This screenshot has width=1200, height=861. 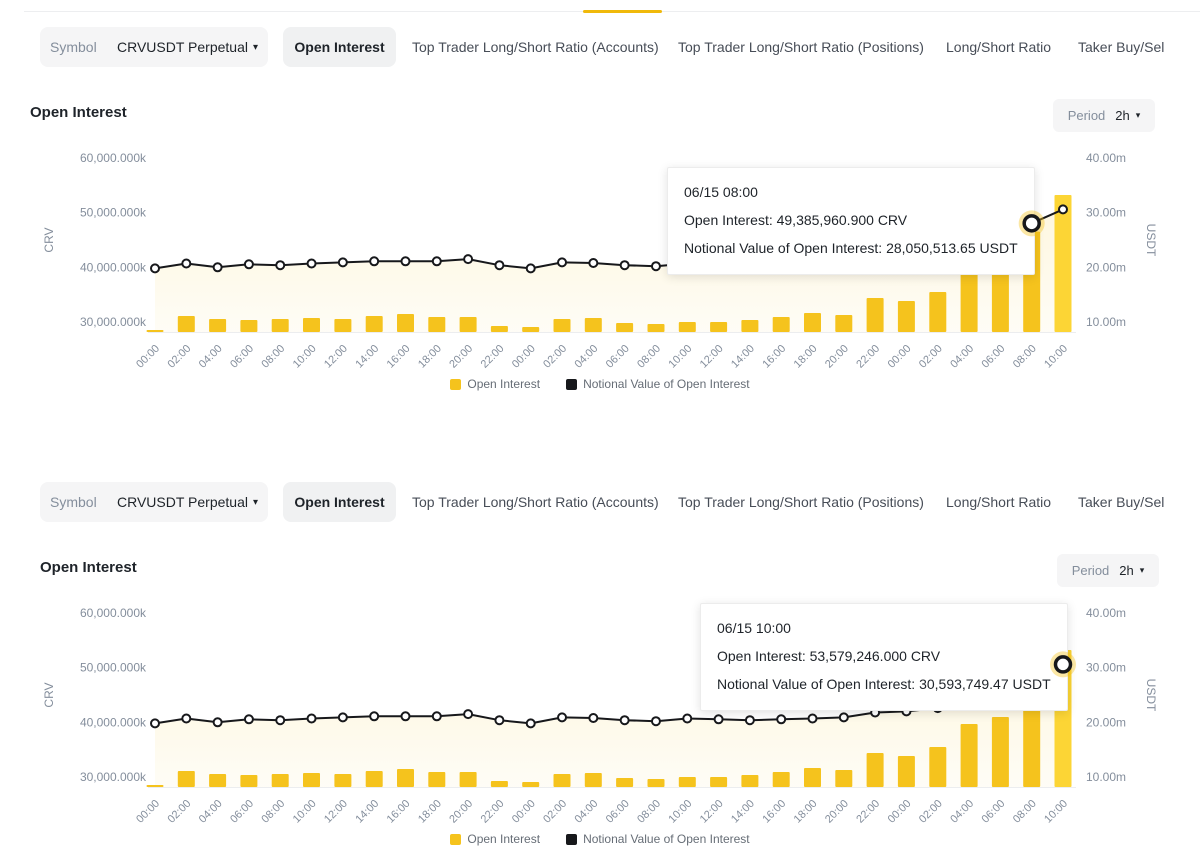 What do you see at coordinates (801, 502) in the screenshot?
I see `tab-top-trader-ratio-positions: Top Trader Long/Short Ratio (Positions)` at bounding box center [801, 502].